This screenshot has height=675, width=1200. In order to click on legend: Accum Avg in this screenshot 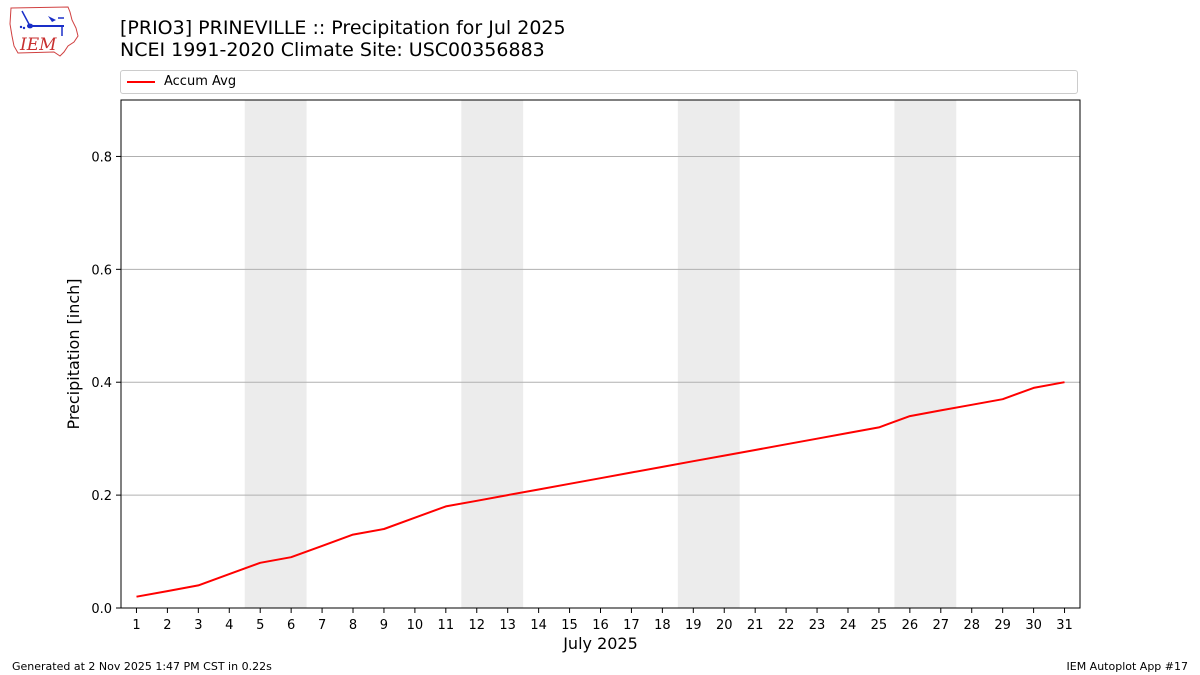, I will do `click(599, 82)`.